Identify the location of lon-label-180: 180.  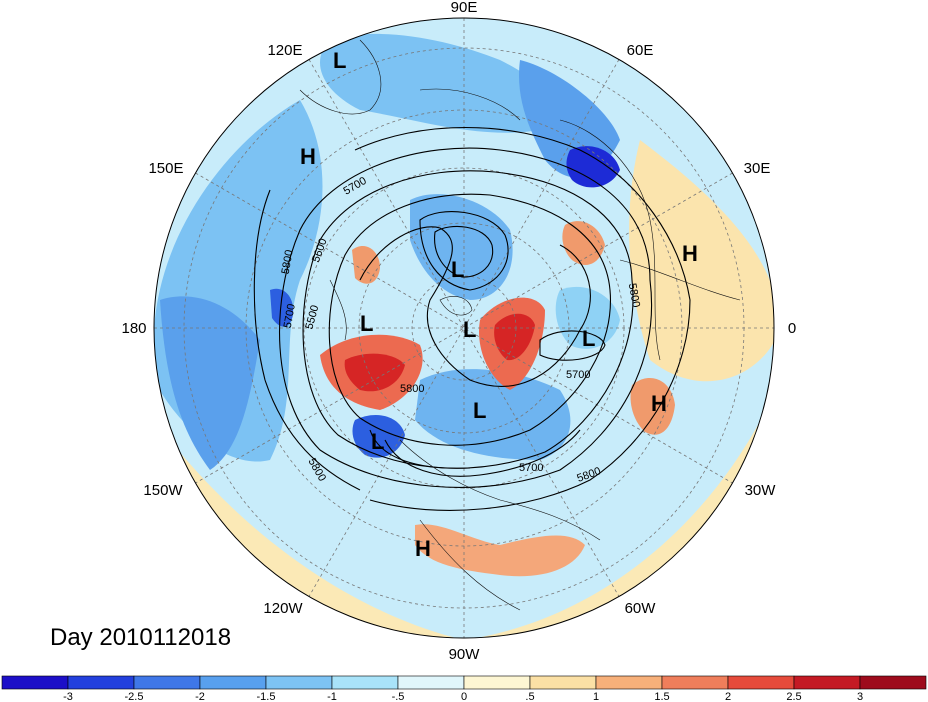
(133, 328).